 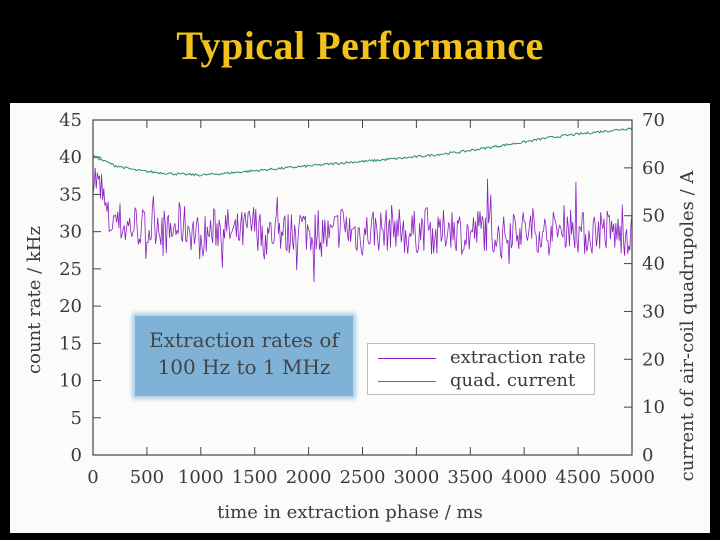 I want to click on x-tick-label: 1000, so click(x=201, y=477).